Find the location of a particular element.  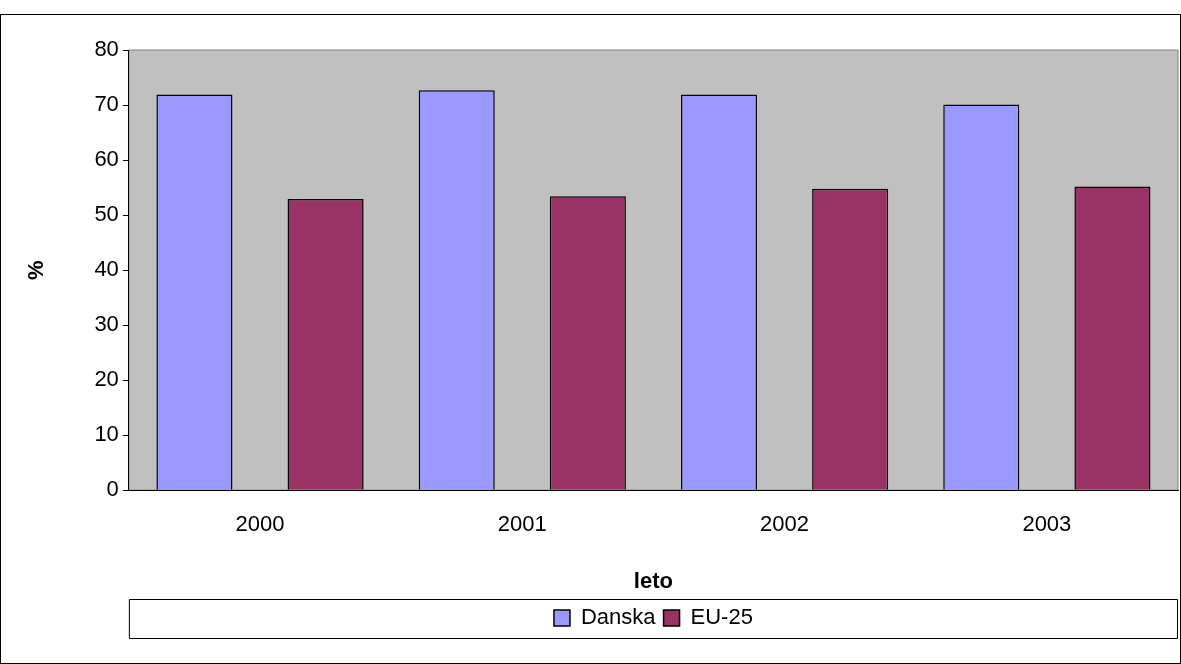

y-tick-label: 60 is located at coordinates (106, 159).